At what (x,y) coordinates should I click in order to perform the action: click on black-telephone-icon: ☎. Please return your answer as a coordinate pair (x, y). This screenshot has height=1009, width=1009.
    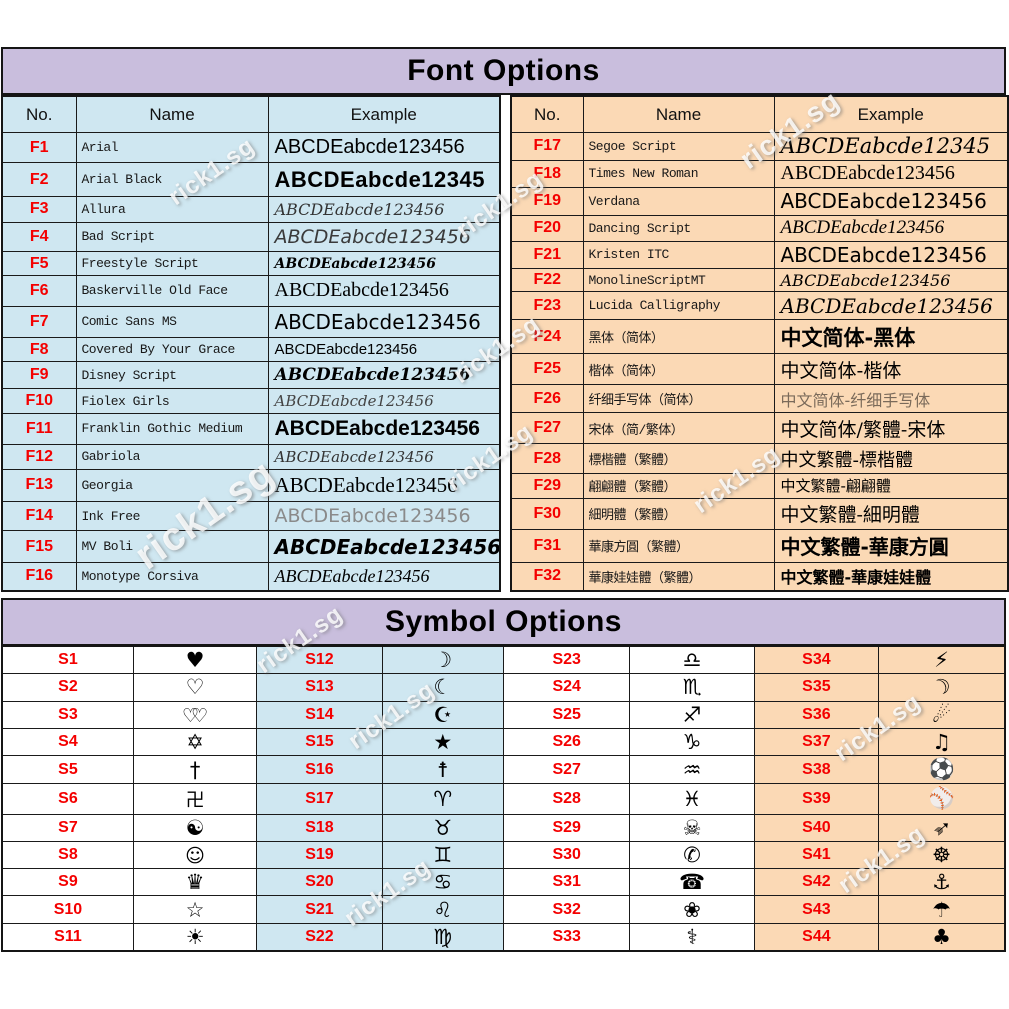
    Looking at the image, I should click on (692, 882).